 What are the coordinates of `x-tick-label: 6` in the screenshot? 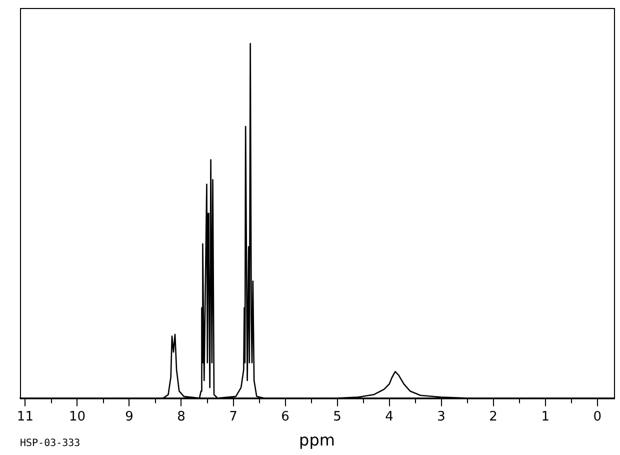 It's located at (285, 416).